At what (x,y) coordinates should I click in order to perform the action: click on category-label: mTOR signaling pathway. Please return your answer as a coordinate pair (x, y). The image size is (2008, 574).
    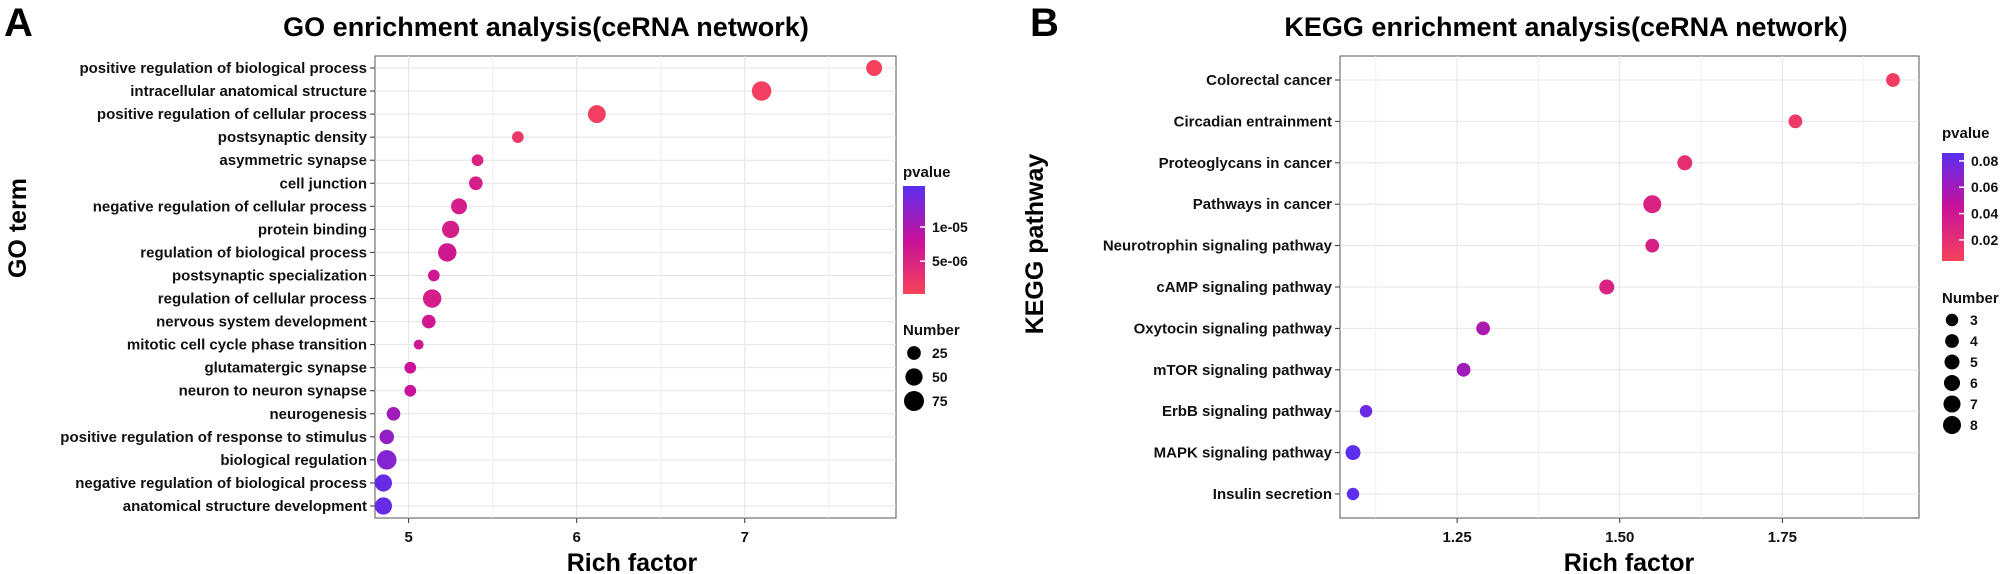
    Looking at the image, I should click on (1243, 370).